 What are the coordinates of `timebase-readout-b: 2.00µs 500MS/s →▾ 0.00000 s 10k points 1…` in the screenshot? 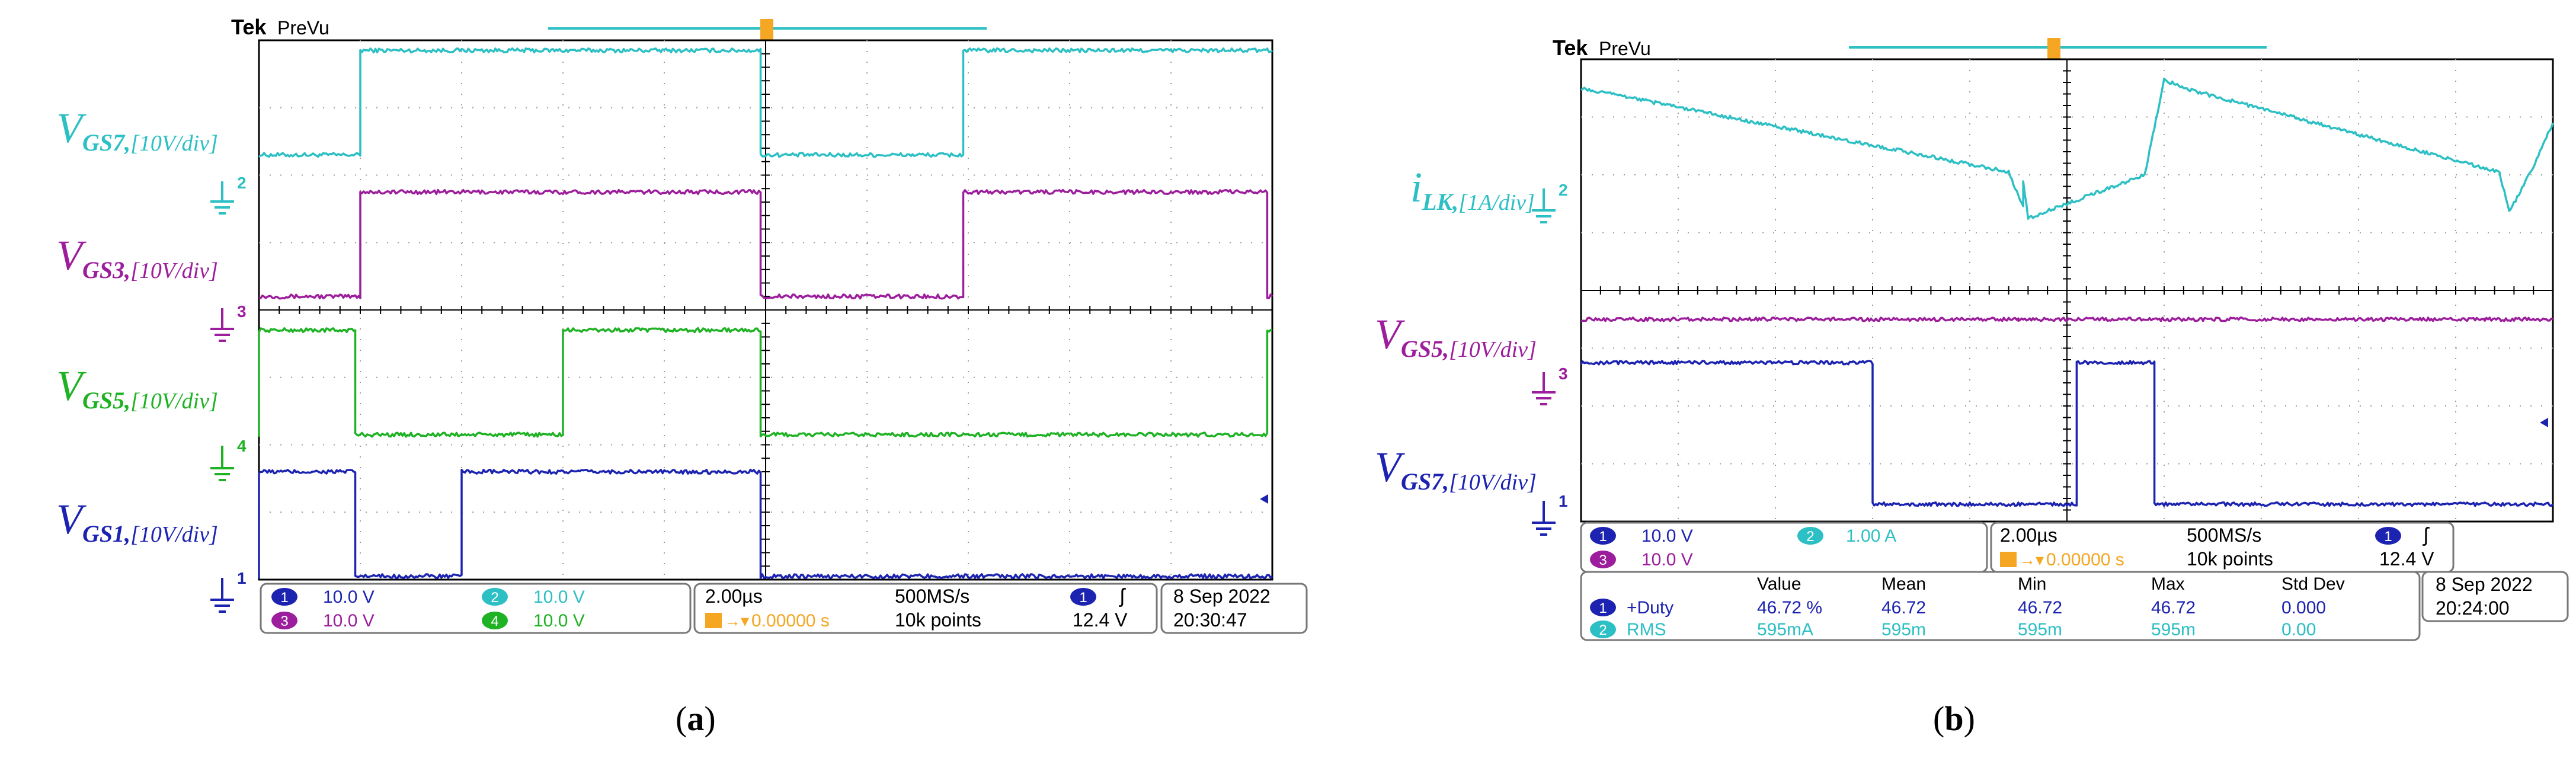 It's located at (2222, 547).